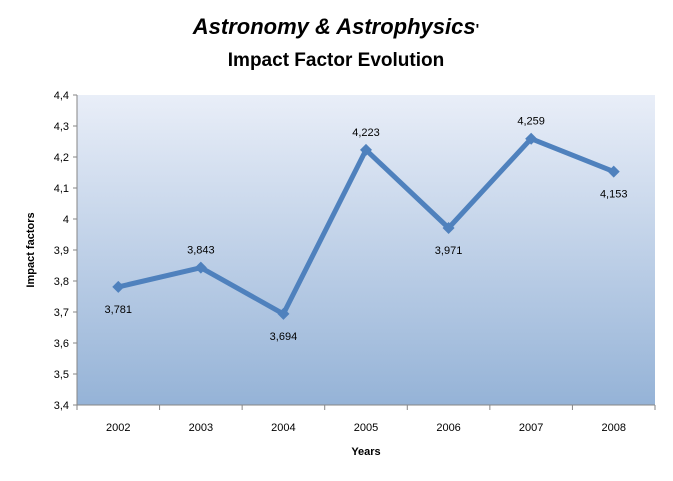 The height and width of the screenshot is (481, 673). Describe the element at coordinates (61, 127) in the screenshot. I see `y-tick-label: 4,3` at that location.